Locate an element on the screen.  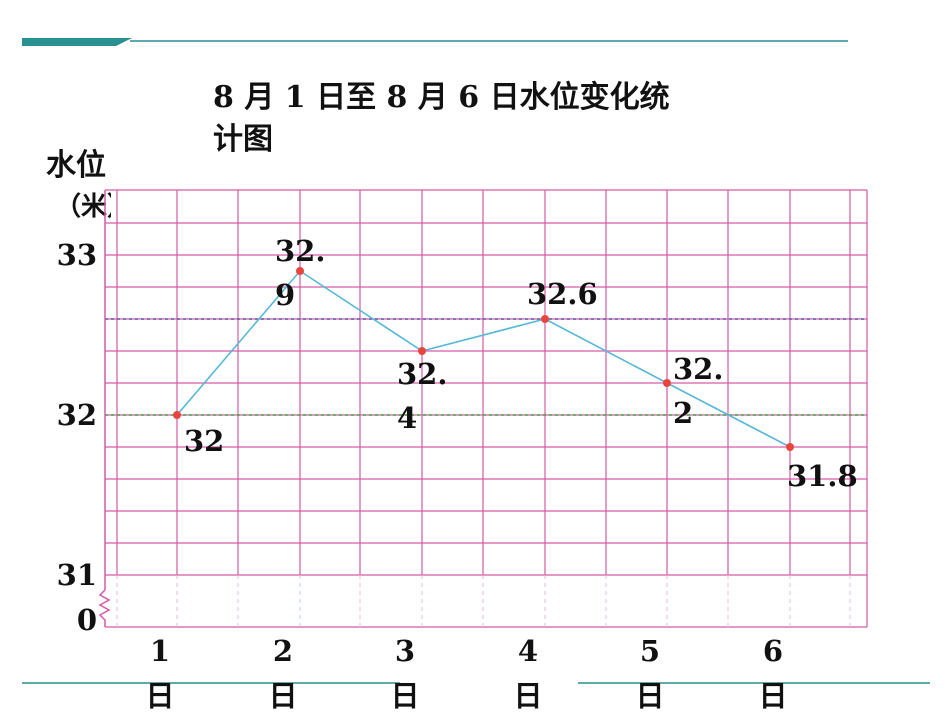
data-label: 31.8 is located at coordinates (822, 476).